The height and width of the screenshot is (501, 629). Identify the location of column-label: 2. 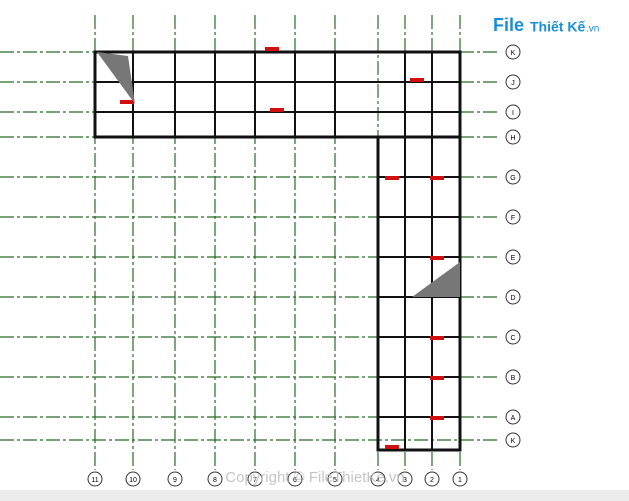
(432, 480).